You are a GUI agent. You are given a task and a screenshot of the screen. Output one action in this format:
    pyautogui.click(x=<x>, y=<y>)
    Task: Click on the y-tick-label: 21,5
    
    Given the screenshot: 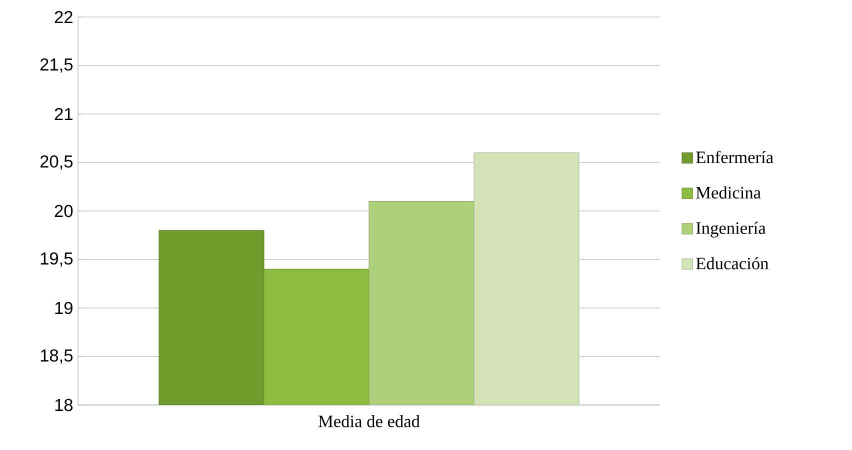 What is the action you would take?
    pyautogui.click(x=56, y=65)
    